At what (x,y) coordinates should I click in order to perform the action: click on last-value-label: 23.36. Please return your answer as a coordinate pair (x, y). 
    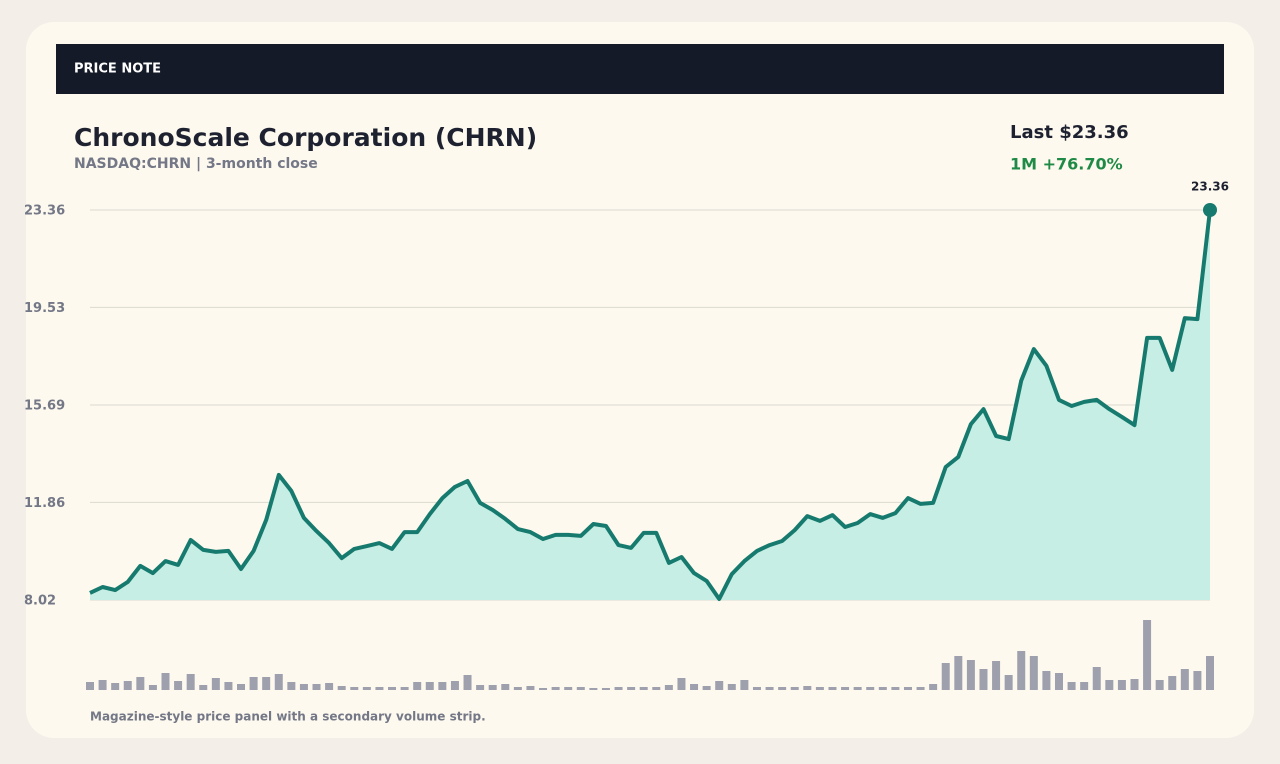
    Looking at the image, I should click on (1210, 187).